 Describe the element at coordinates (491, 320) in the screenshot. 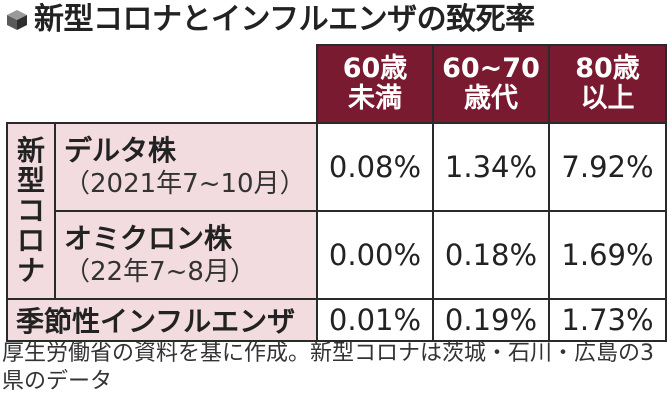

I see `value-cell: 0.19%` at that location.